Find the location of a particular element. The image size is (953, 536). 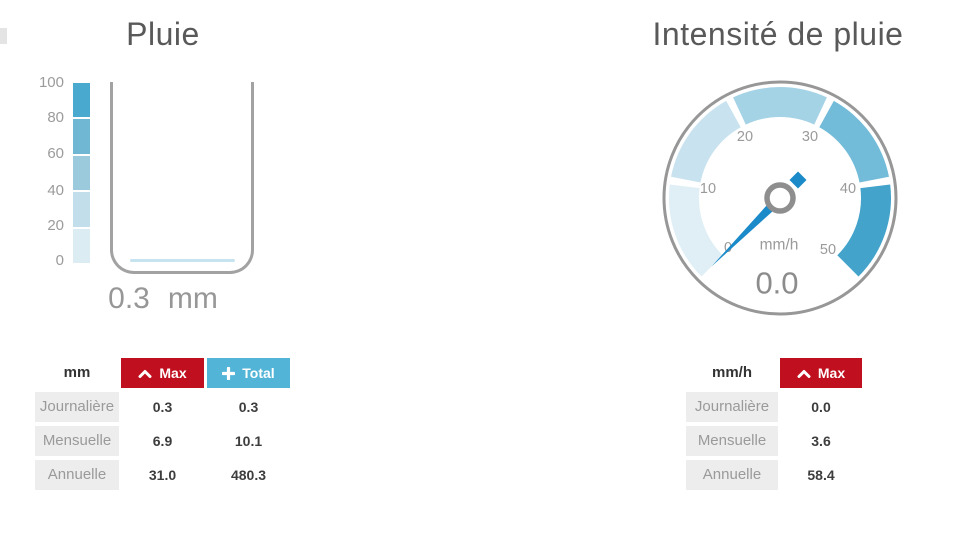

gauge-needle-tail is located at coordinates (798, 180).